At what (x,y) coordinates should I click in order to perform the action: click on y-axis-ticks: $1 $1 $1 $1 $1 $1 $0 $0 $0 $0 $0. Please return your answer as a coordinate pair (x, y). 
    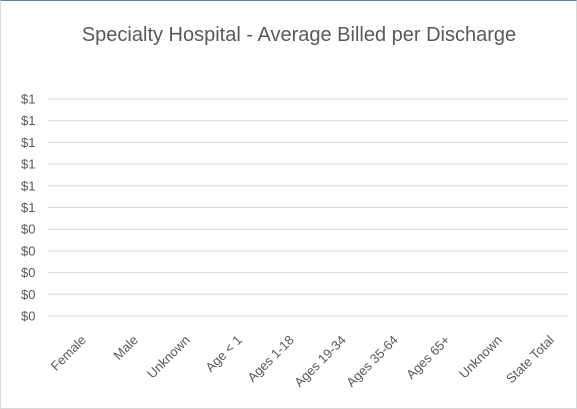
    Looking at the image, I should click on (28, 208).